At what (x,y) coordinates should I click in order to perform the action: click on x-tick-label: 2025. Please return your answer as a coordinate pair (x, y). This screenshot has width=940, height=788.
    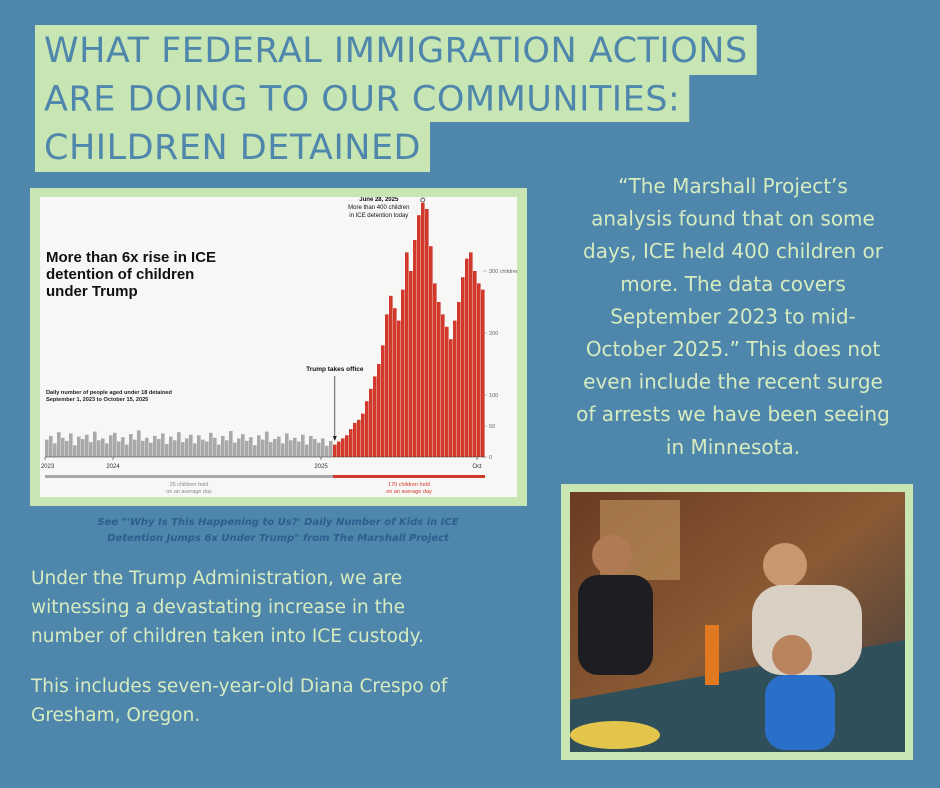
    Looking at the image, I should click on (321, 467).